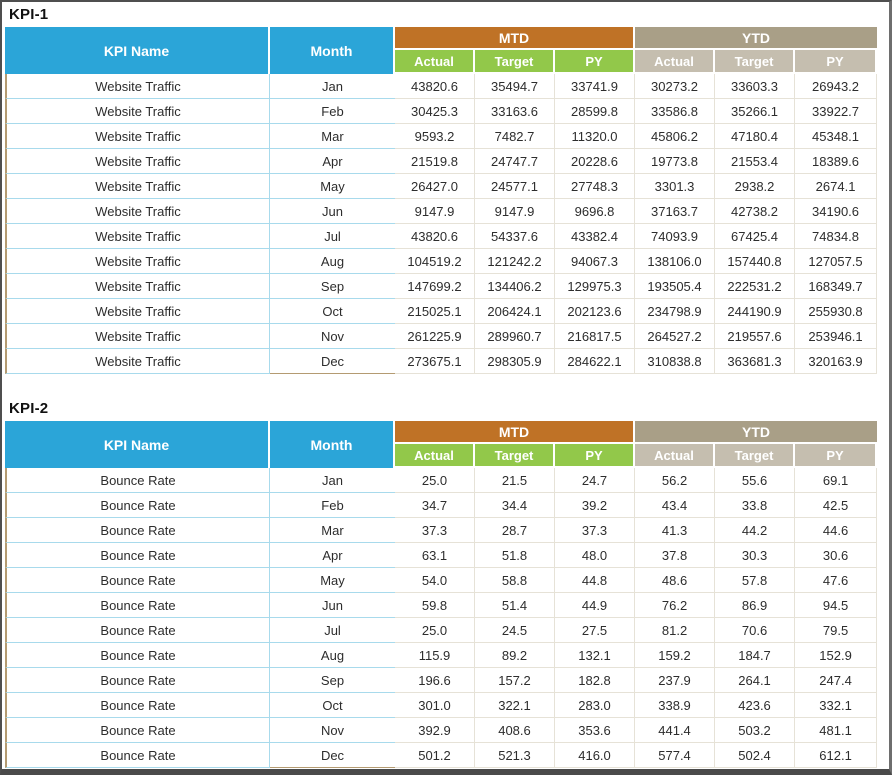  Describe the element at coordinates (675, 211) in the screenshot. I see `value-cell: 37163.7` at that location.